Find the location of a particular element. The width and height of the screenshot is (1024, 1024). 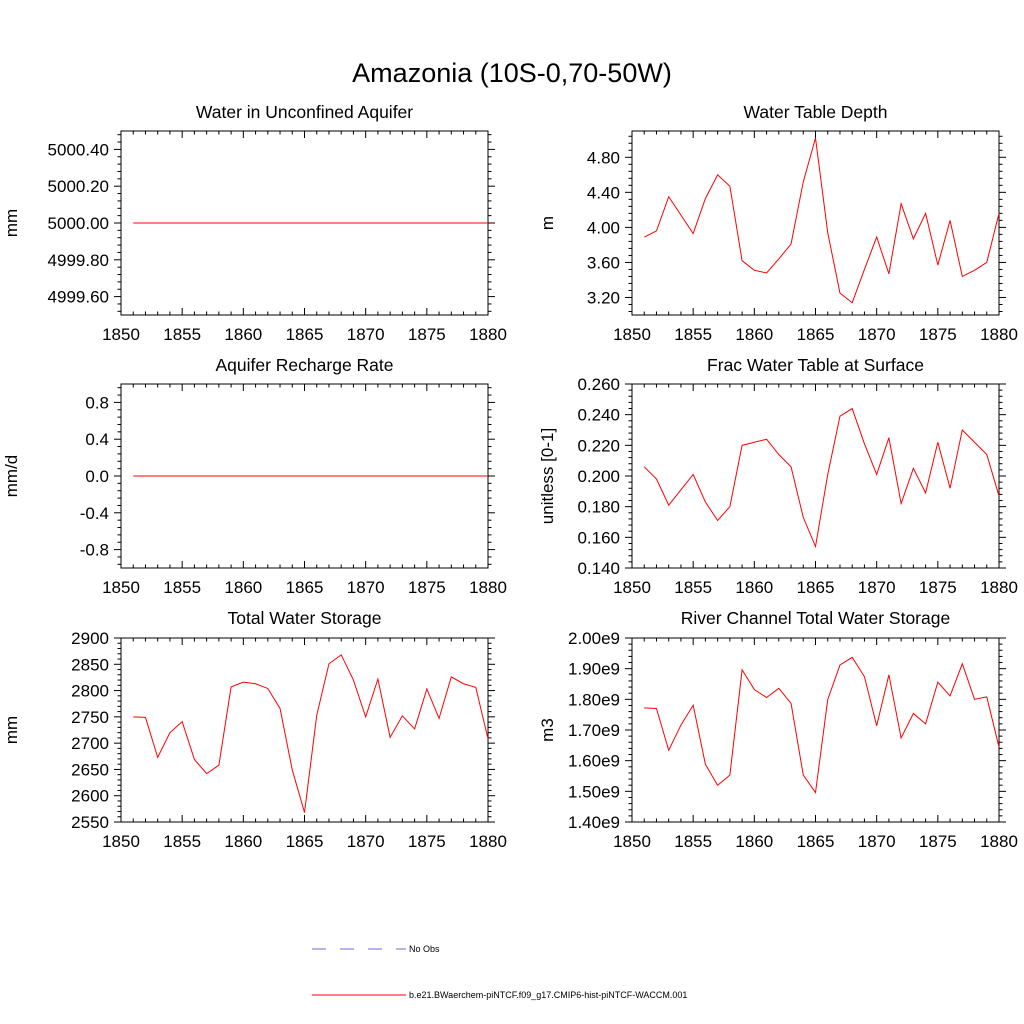

y-tick-label: 1.60e9 is located at coordinates (594, 761).